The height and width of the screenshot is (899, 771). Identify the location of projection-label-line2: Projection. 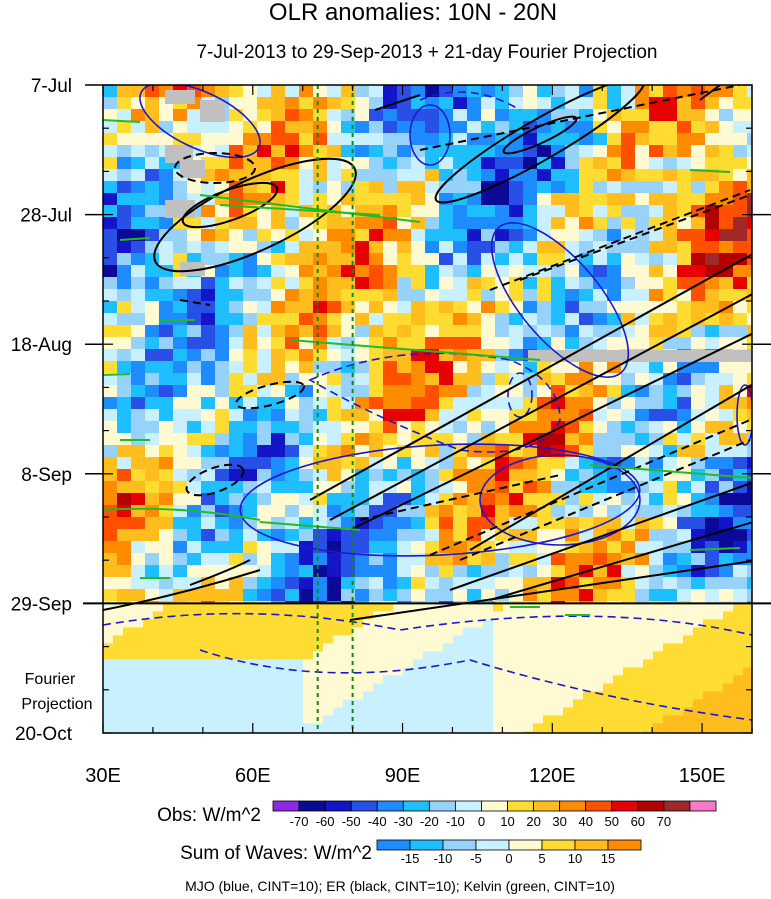
(56, 704).